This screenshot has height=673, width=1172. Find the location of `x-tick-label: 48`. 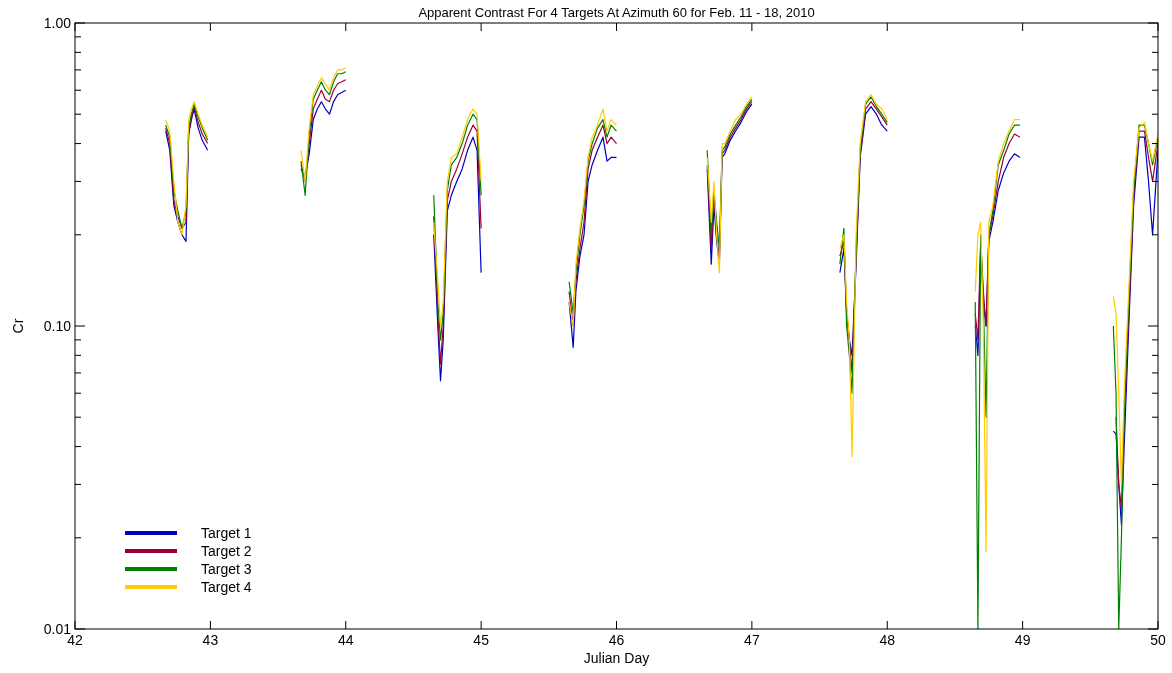

x-tick-label: 48 is located at coordinates (887, 640).